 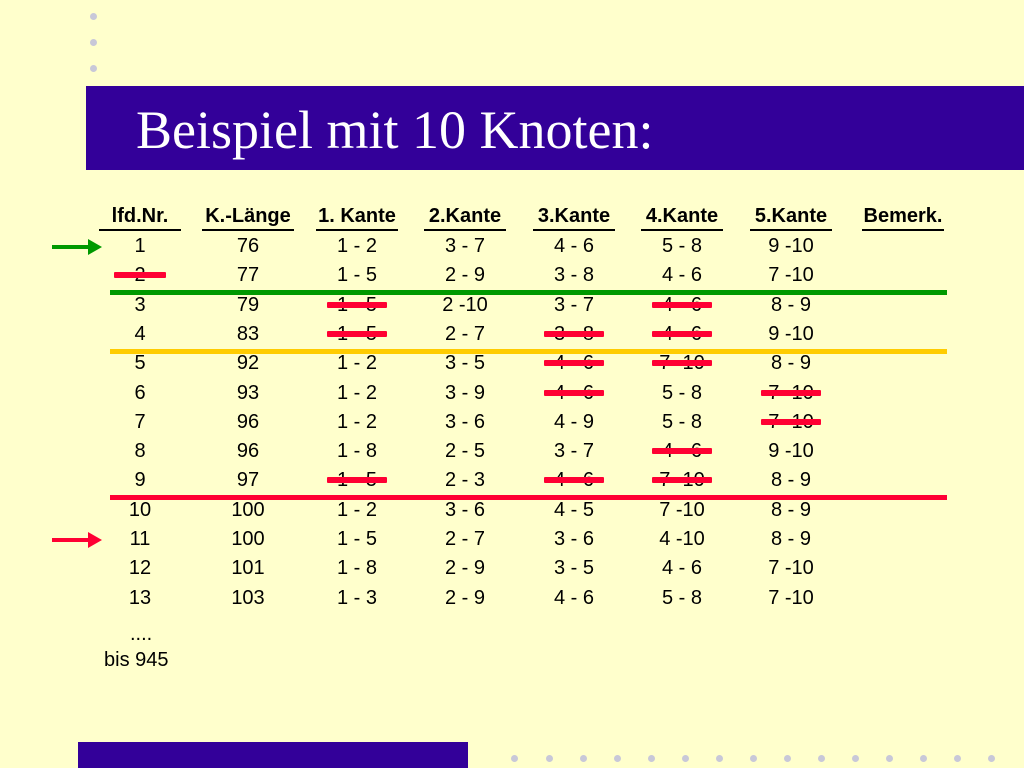 I want to click on row-number: 9, so click(x=140, y=480).